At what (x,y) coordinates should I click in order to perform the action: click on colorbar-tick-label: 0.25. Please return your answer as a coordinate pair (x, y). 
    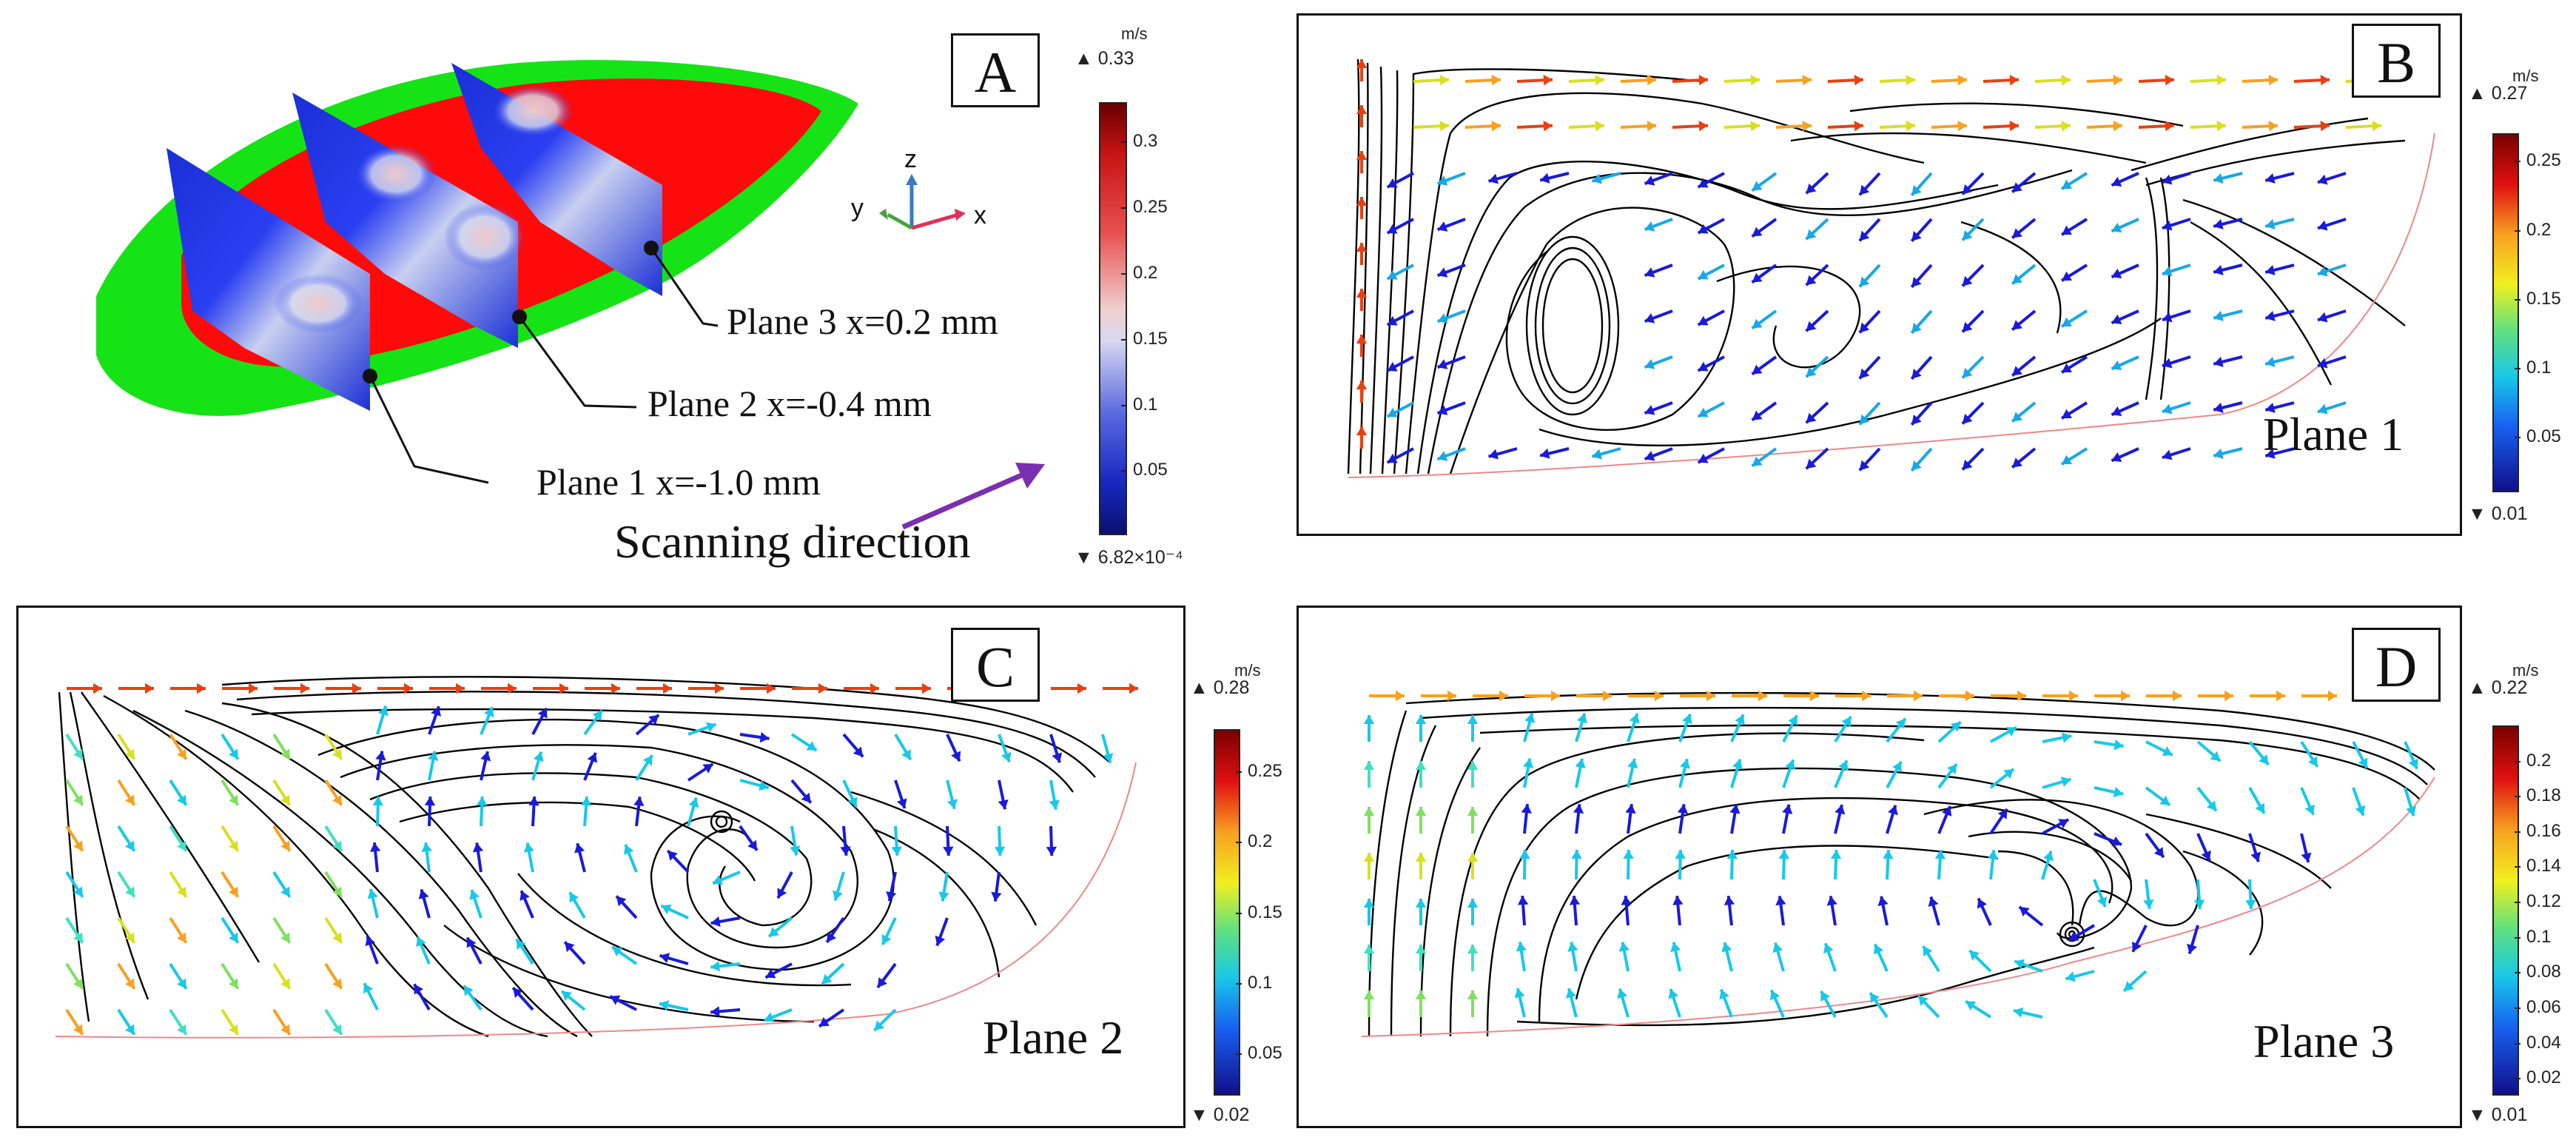
    Looking at the image, I should click on (1265, 771).